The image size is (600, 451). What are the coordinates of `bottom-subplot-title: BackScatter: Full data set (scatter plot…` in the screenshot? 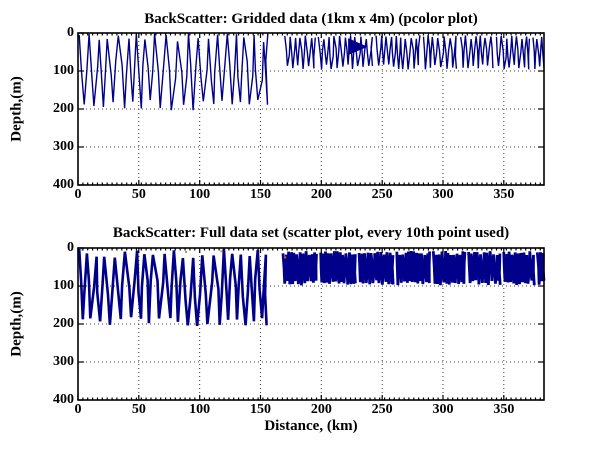 It's located at (311, 233).